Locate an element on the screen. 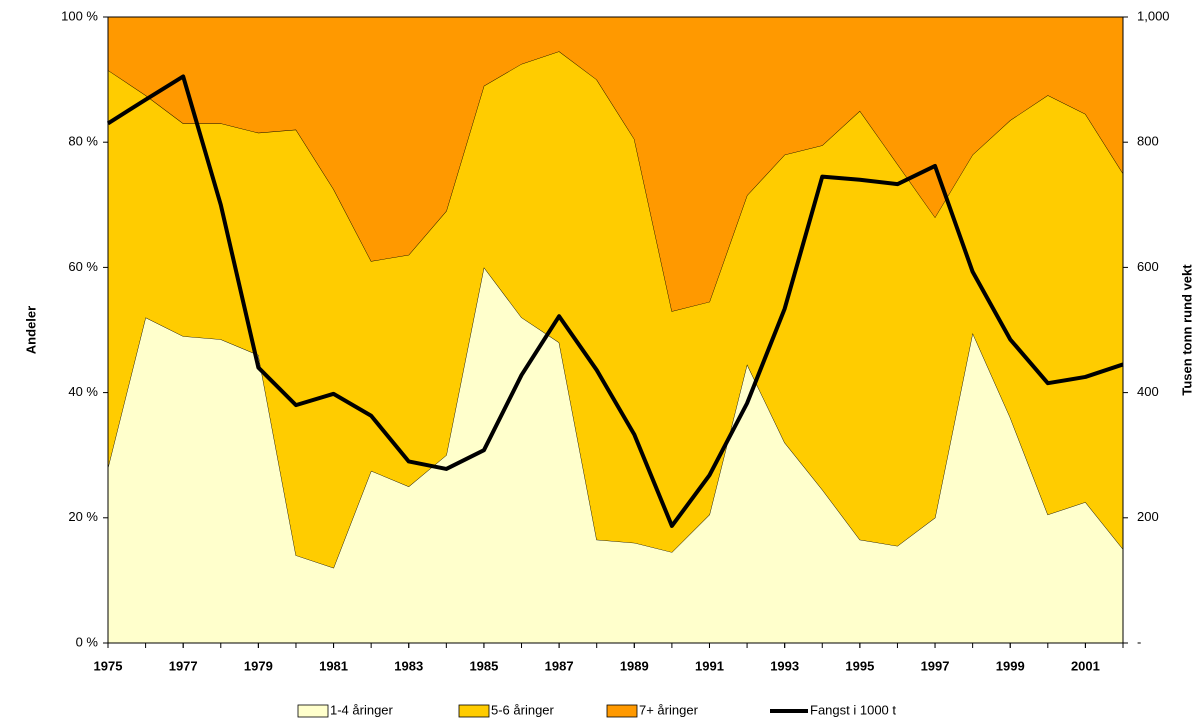  x-tick-label: 1997 is located at coordinates (935, 665).